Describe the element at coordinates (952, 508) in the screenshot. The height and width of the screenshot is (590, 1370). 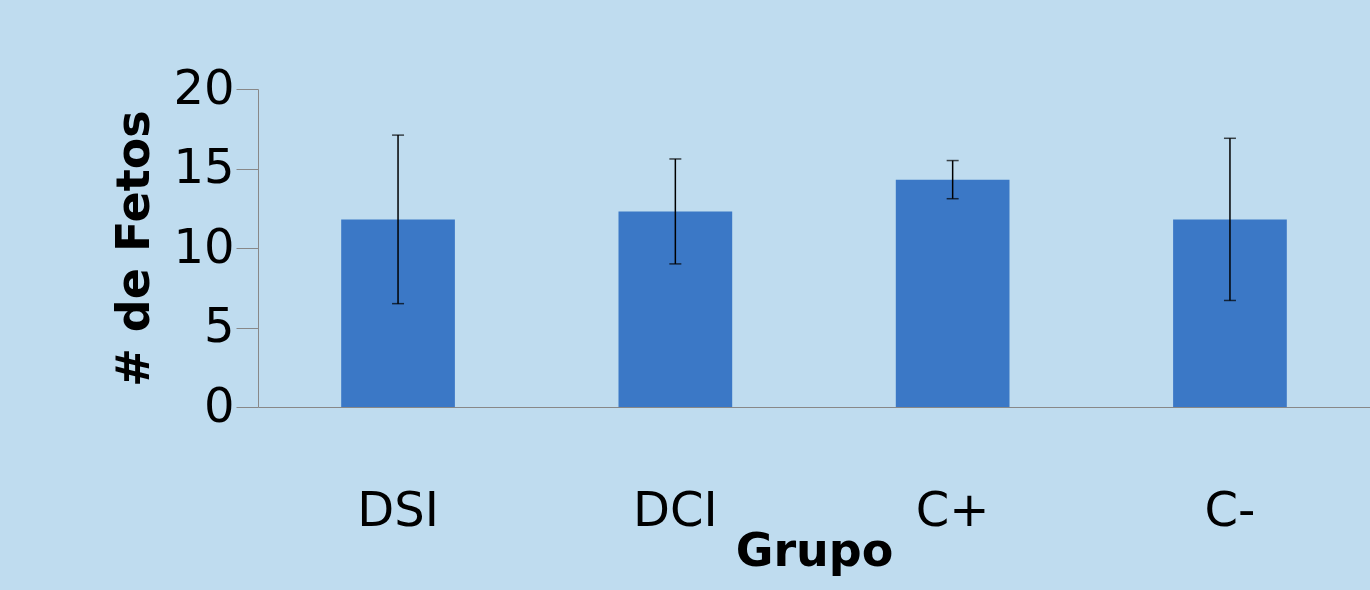
I see `x-tick-label: C+` at that location.